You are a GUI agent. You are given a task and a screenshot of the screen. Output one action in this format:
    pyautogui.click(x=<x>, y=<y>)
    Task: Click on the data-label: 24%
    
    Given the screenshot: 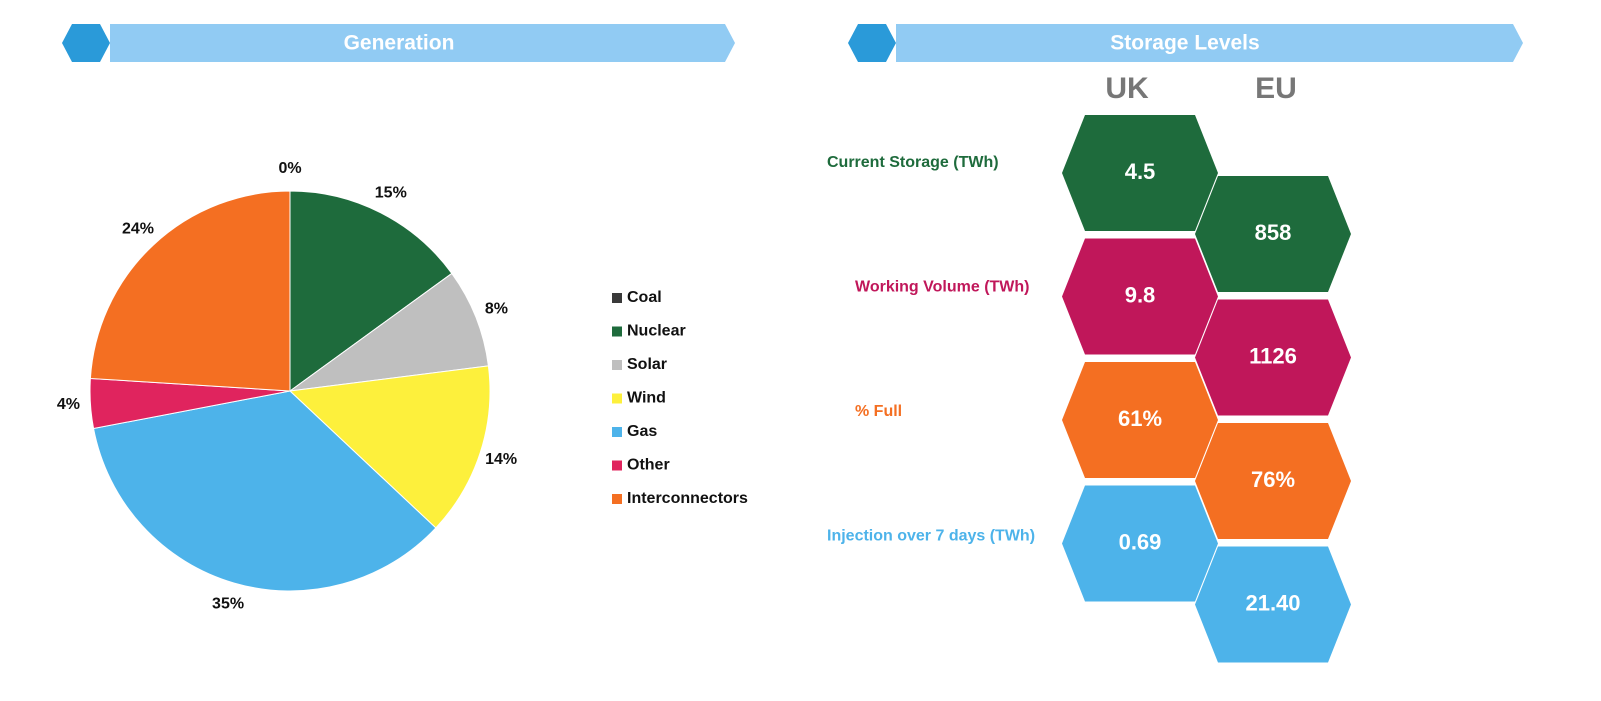 What is the action you would take?
    pyautogui.click(x=138, y=228)
    